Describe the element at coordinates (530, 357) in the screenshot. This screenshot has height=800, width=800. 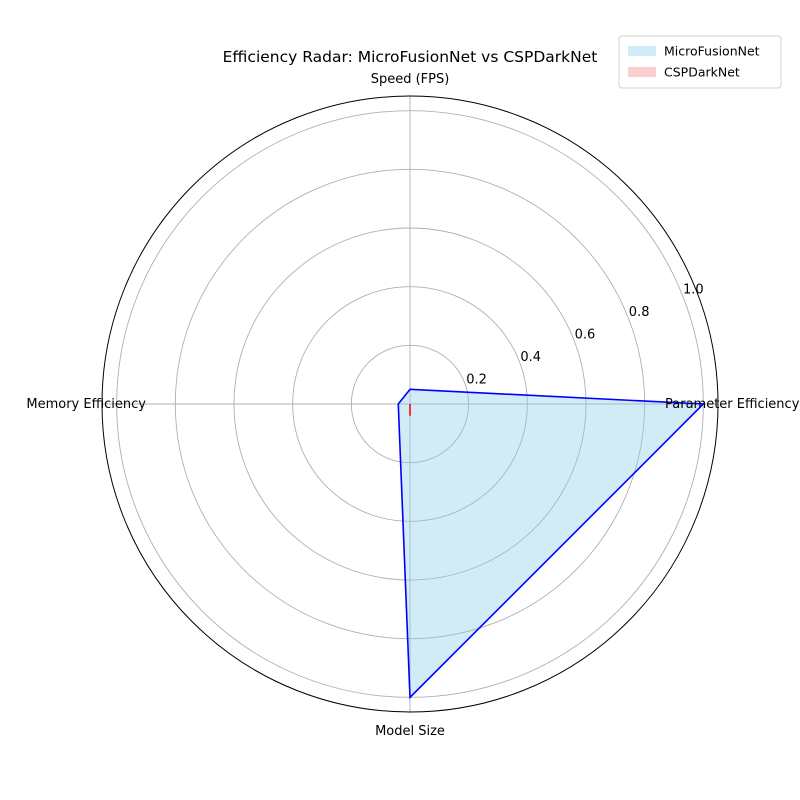
I see `r-tick-label: 0.4` at that location.